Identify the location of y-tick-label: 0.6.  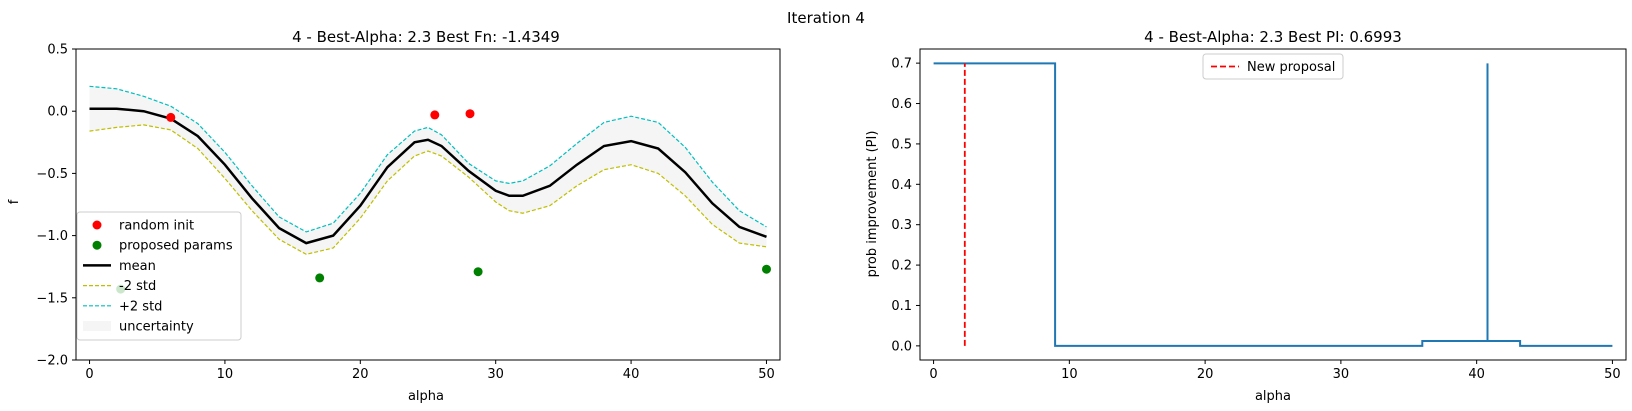
(901, 104).